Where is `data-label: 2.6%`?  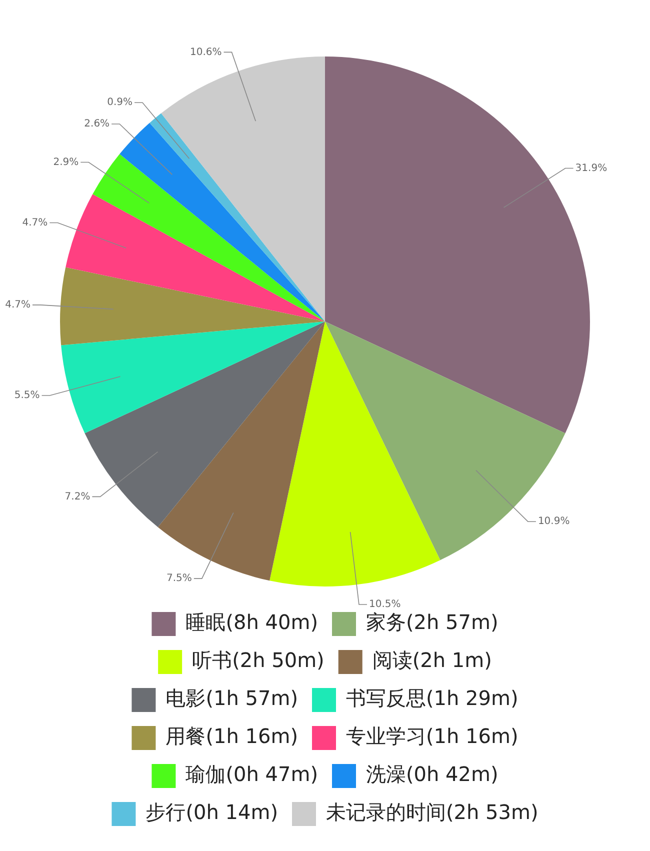
data-label: 2.6% is located at coordinates (97, 124).